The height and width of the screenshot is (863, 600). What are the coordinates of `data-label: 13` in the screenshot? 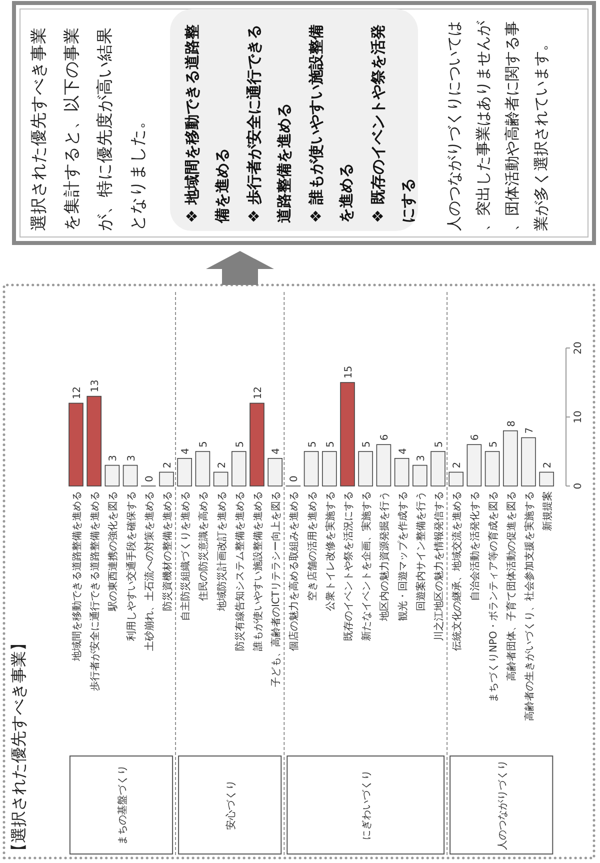 It's located at (96, 386).